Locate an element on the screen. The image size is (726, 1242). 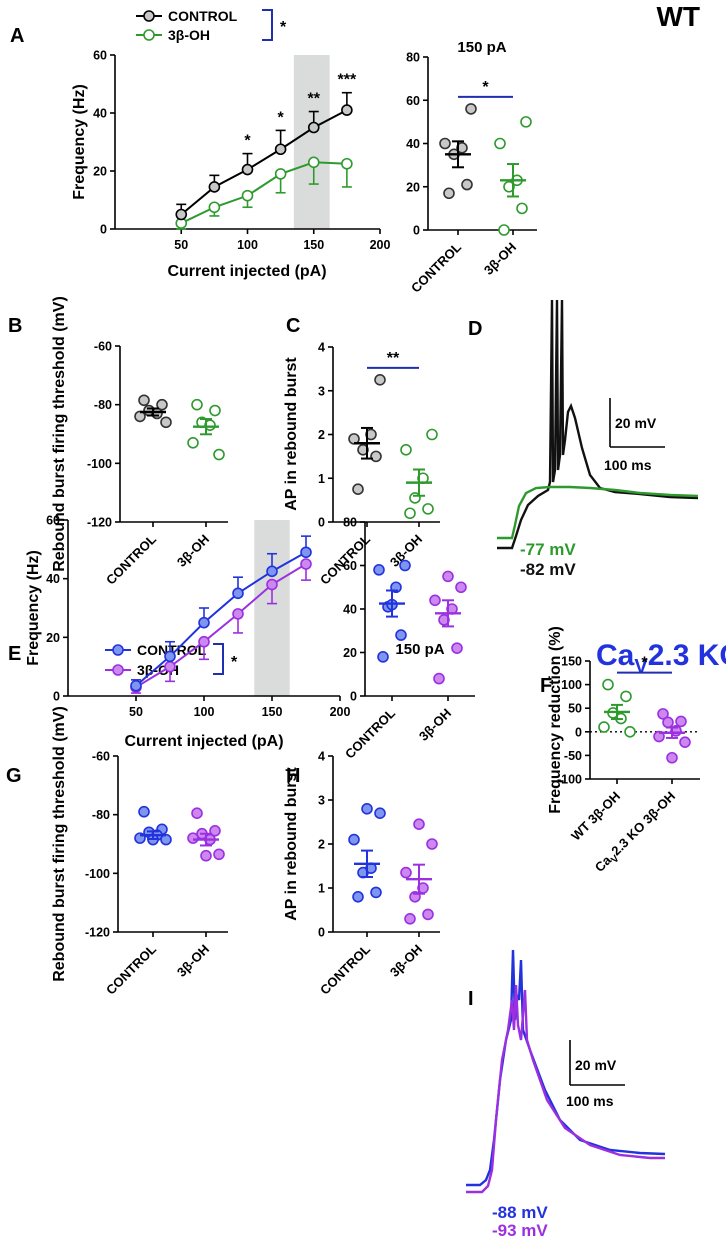
e-y-tick-label: 60 is located at coordinates (53, 521).